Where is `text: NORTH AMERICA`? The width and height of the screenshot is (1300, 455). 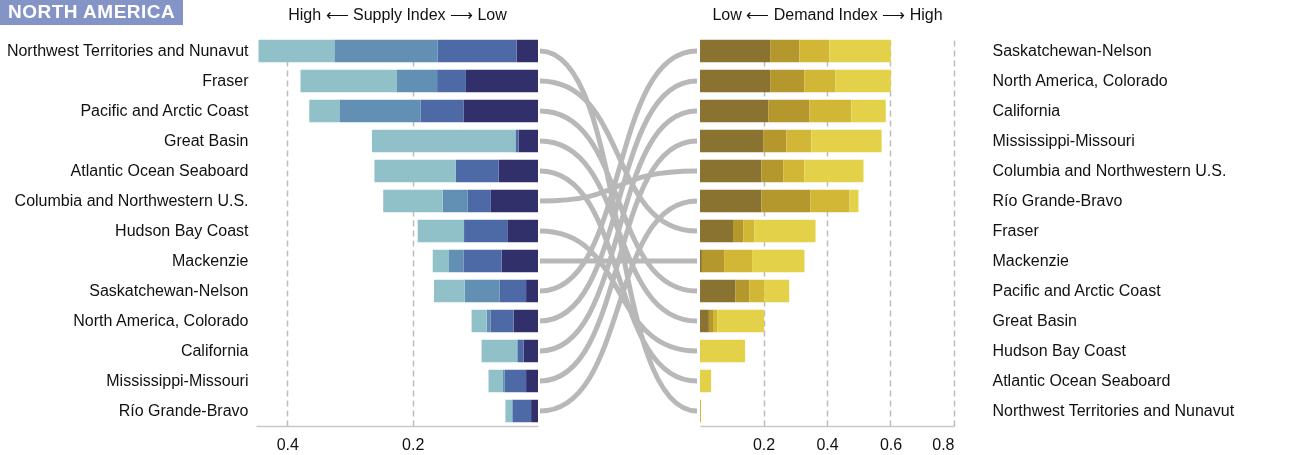
text: NORTH AMERICA is located at coordinates (92, 12).